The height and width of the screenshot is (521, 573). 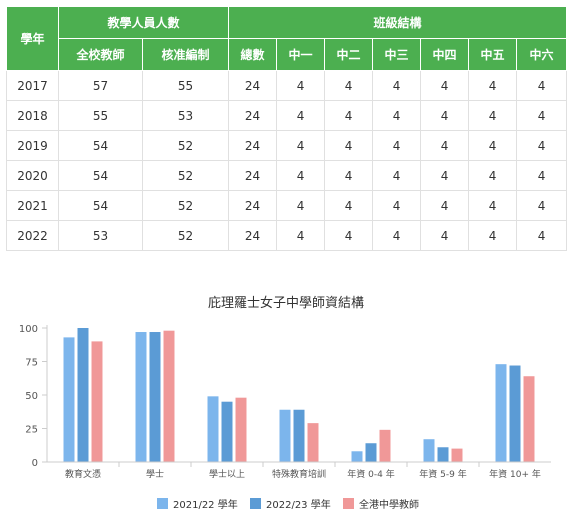 What do you see at coordinates (301, 54) in the screenshot?
I see `col-header: 中一` at bounding box center [301, 54].